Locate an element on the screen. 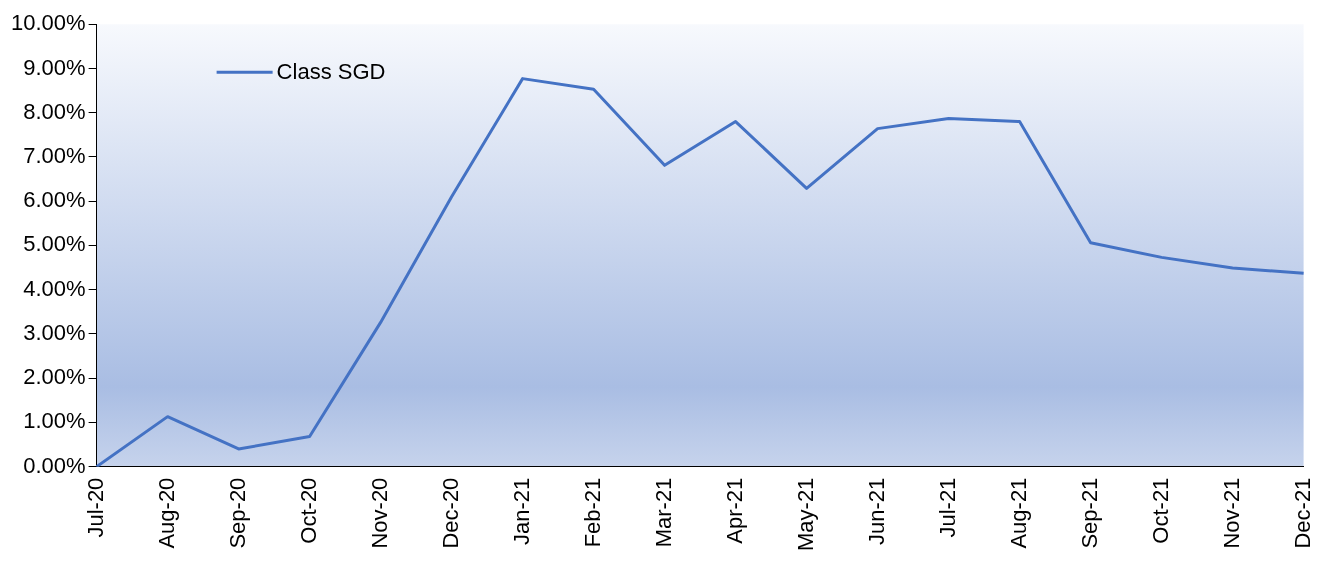 The width and height of the screenshot is (1341, 562). x-tick-label: Nov-21 is located at coordinates (1231, 513).